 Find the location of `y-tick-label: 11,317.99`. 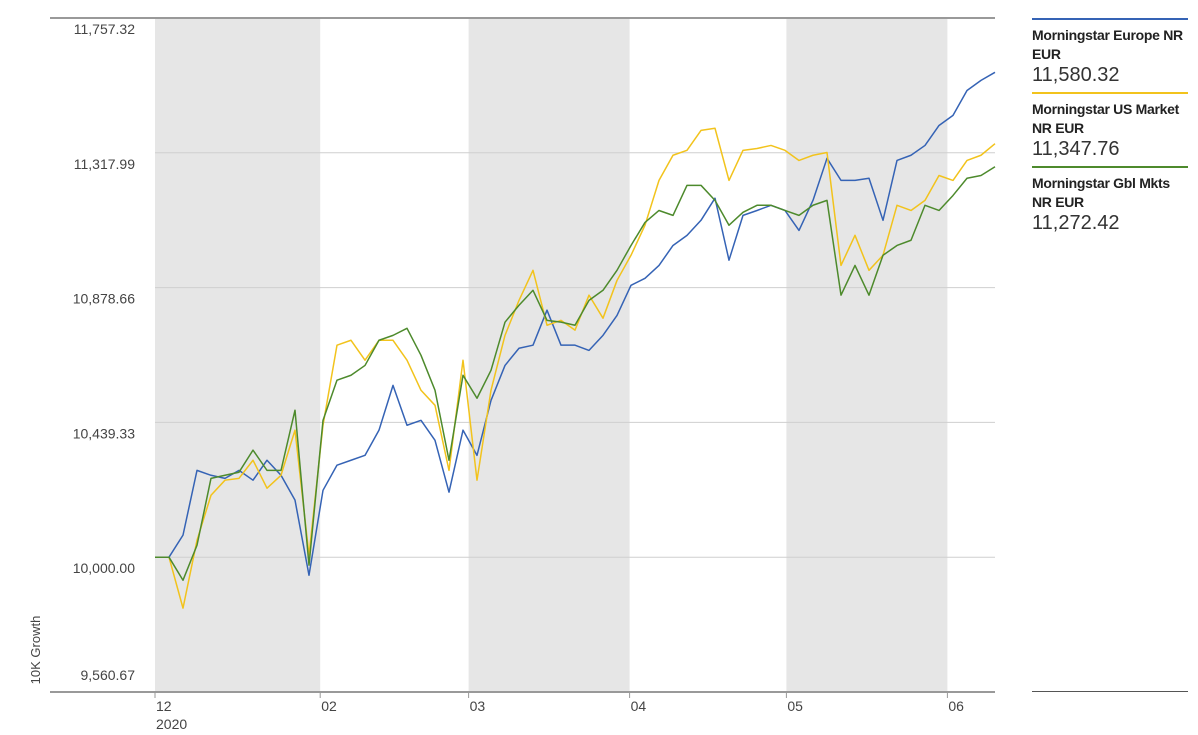

y-tick-label: 11,317.99 is located at coordinates (104, 164).